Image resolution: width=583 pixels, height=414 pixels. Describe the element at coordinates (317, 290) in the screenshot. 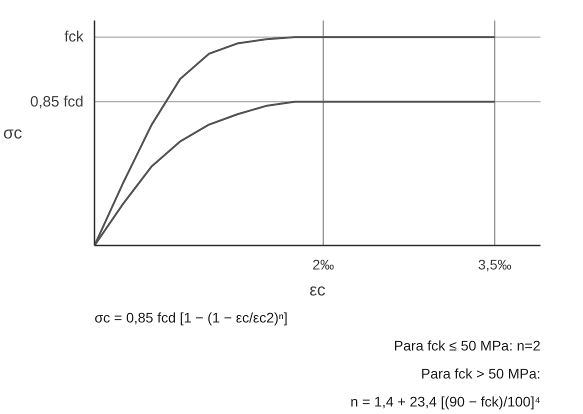

I see `x-axis-title: εc` at that location.